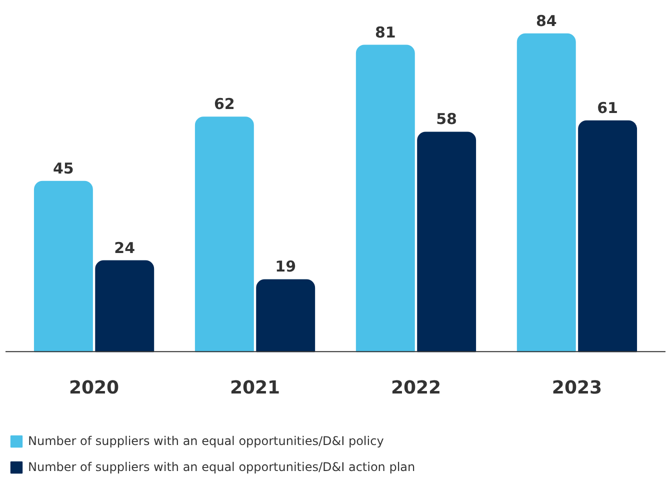 Image resolution: width=670 pixels, height=486 pixels. Describe the element at coordinates (222, 467) in the screenshot. I see `legend-label: Number of suppliers with an equal opportunities/D&I action plan` at that location.